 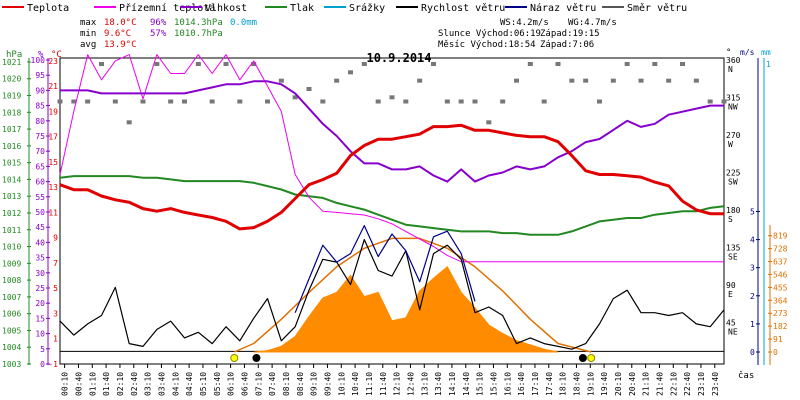 I want to click on x-tick-label: 09:10, so click(x=314, y=384).